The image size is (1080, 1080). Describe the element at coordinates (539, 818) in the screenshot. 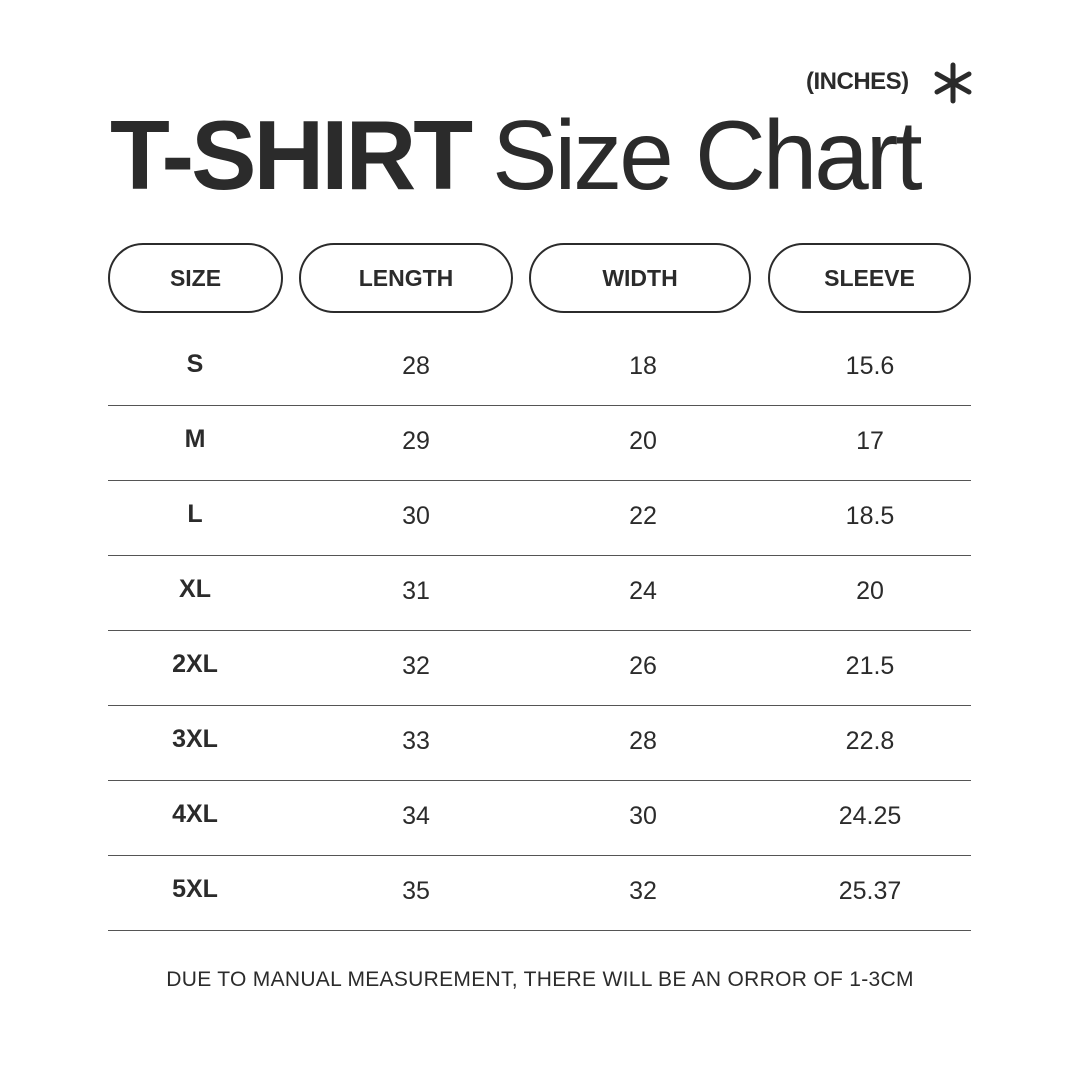

I see `table-row: 4XL 34 30 24.25` at that location.